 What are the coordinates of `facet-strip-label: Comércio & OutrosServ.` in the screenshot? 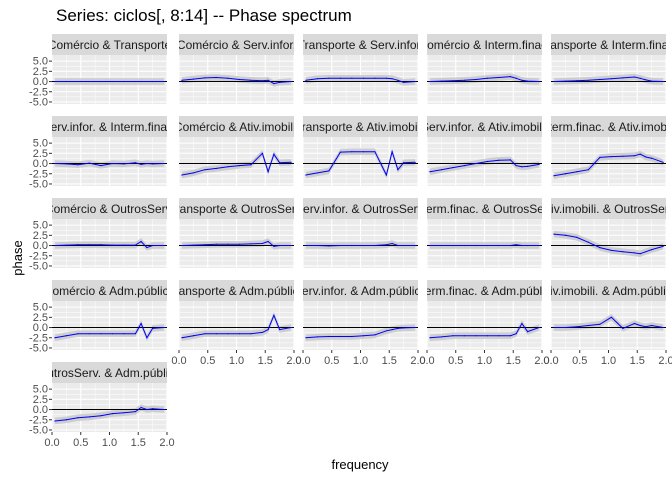 It's located at (109, 209).